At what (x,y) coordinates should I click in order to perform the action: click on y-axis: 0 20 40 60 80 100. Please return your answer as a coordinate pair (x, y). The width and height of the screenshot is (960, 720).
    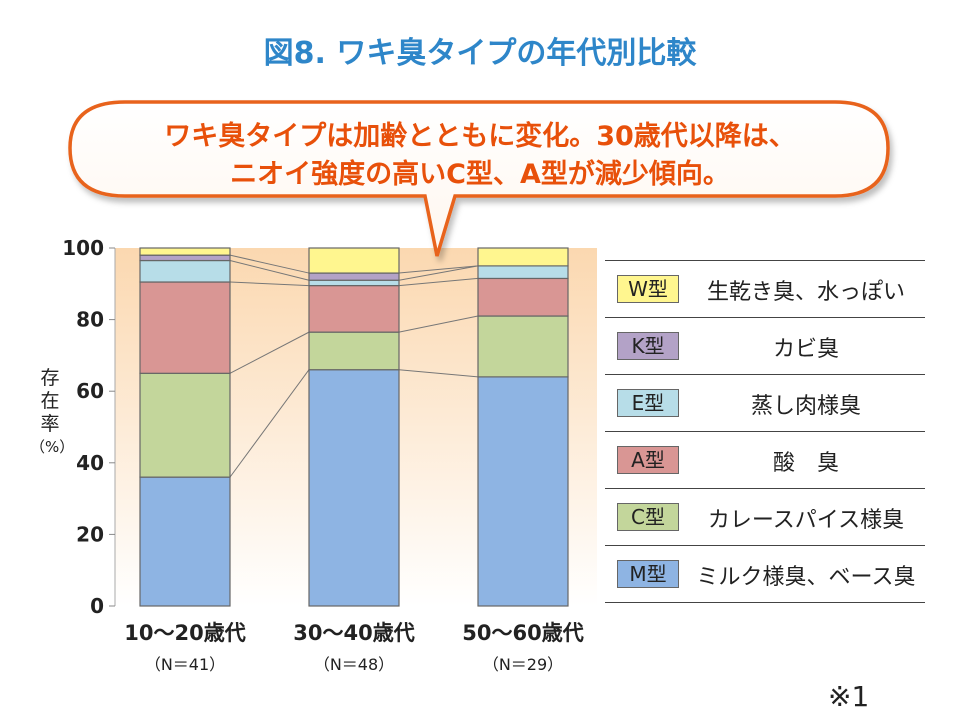
    Looking at the image, I should click on (89, 427).